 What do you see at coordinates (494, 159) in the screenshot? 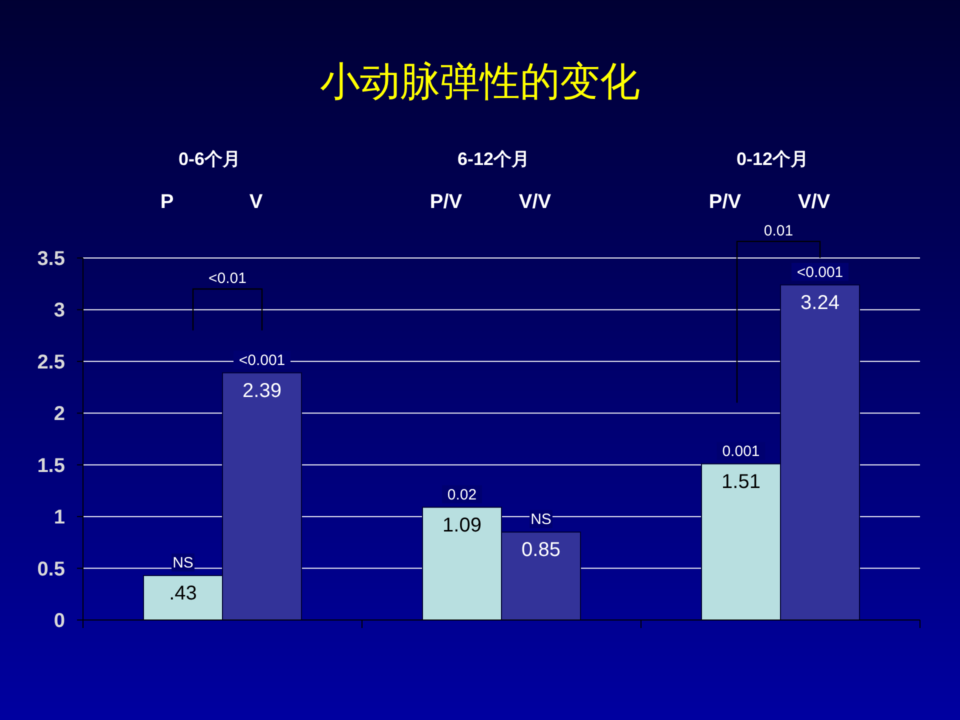
I see `x-tick-label: 6-12个月` at bounding box center [494, 159].